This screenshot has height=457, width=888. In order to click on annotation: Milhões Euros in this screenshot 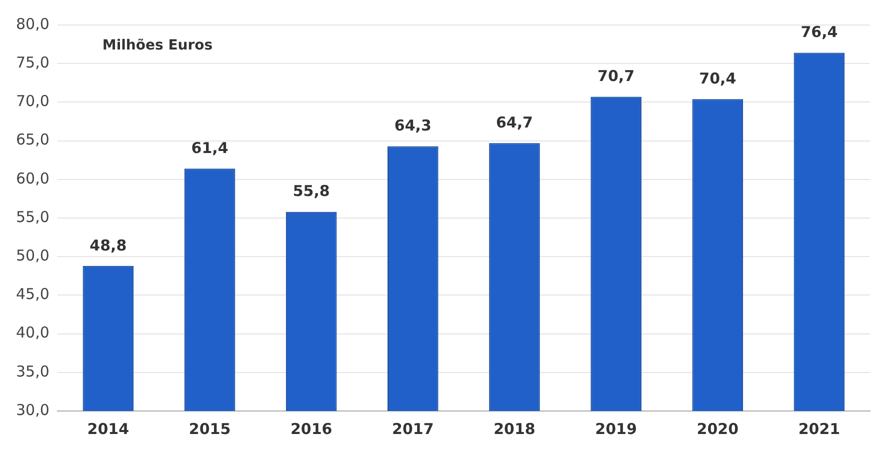, I will do `click(157, 46)`.